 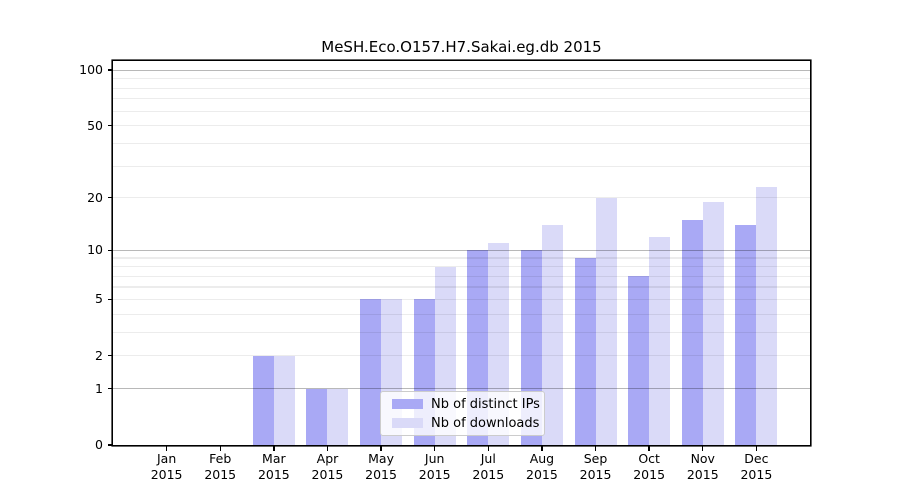 What do you see at coordinates (639, 360) in the screenshot?
I see `bar-distinct-ips-oct` at bounding box center [639, 360].